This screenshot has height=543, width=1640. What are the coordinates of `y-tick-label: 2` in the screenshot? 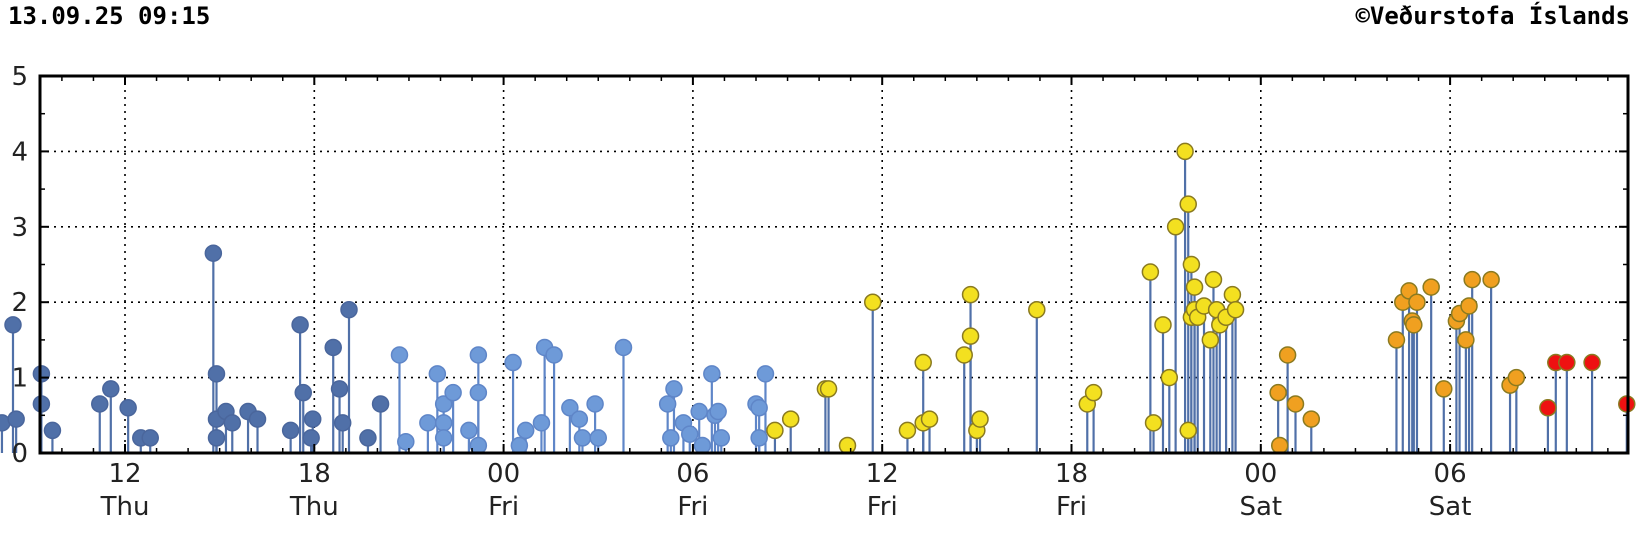 It's located at (19, 303).